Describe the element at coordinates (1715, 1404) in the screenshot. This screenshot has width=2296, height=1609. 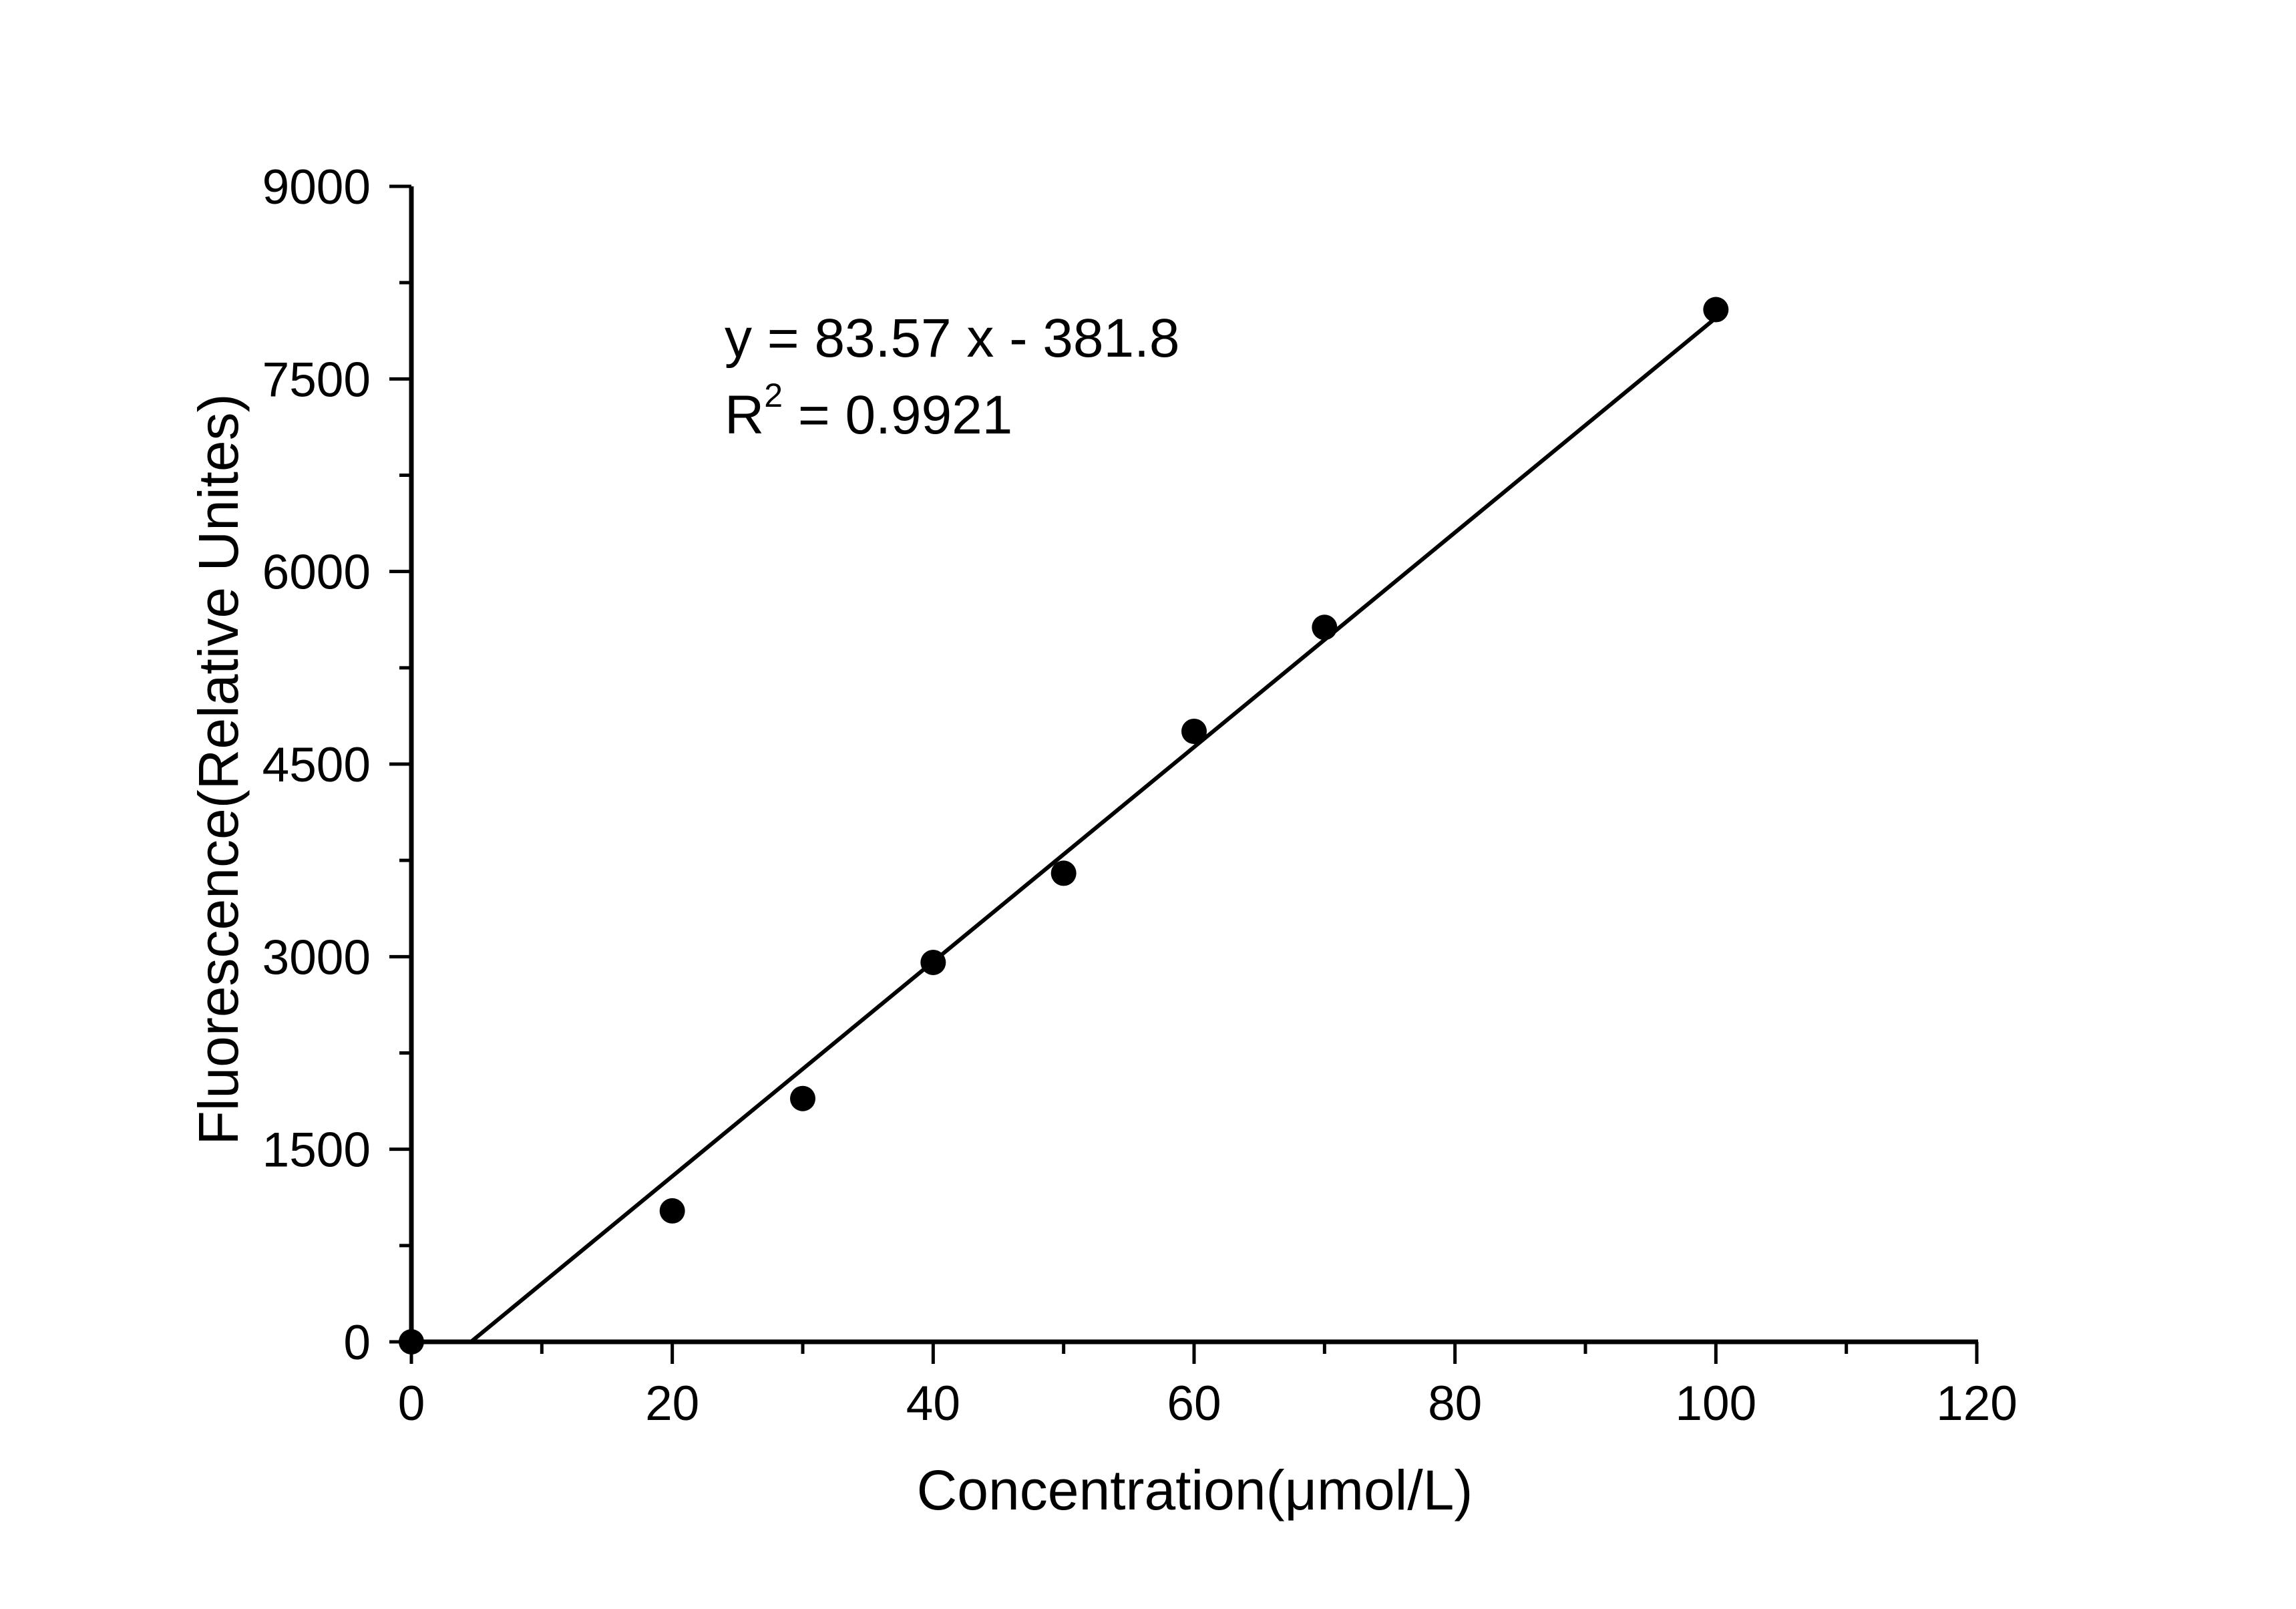
I see `x-tick-label: 100` at that location.